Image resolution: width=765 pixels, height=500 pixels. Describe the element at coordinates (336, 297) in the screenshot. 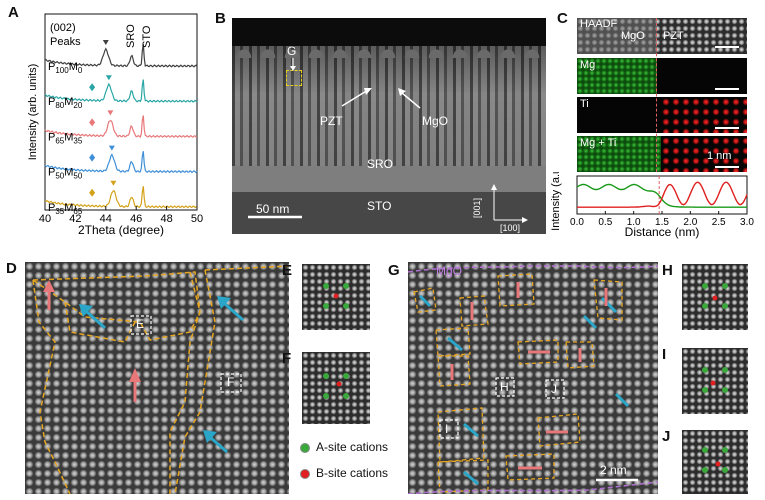

I see `unit-cell-e` at that location.